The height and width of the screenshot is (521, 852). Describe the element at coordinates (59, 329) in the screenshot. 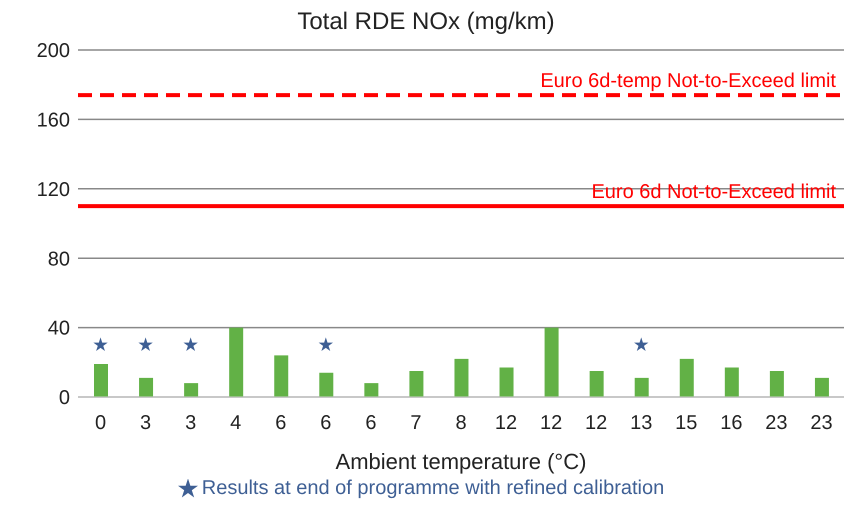

I see `y-tick-label: 40` at that location.